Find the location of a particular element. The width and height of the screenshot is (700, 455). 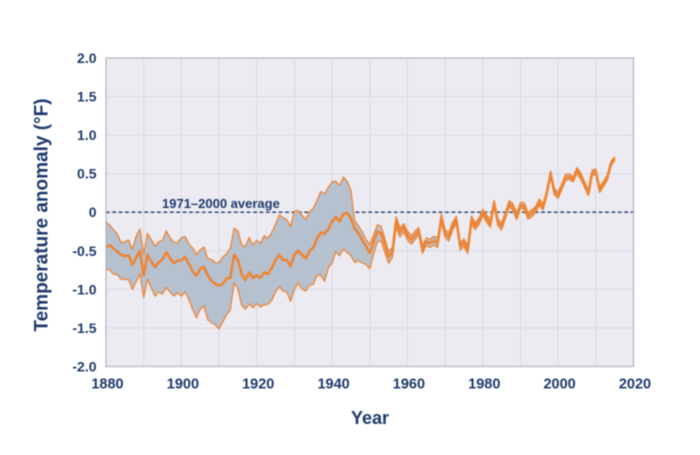

svg-text: 2000 is located at coordinates (559, 385).